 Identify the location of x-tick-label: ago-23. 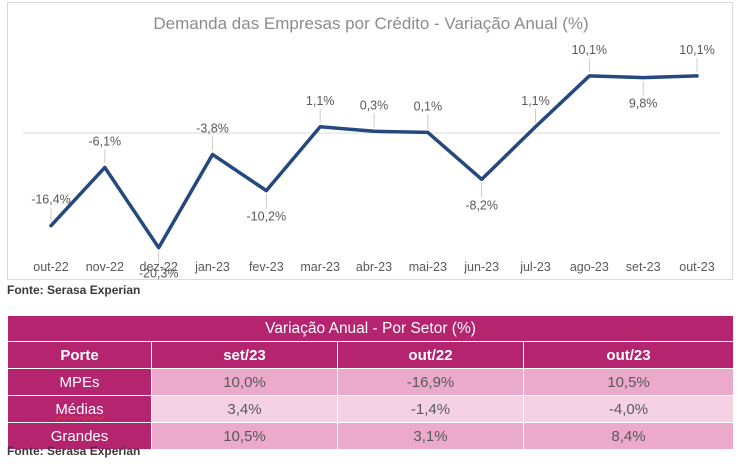
(589, 267).